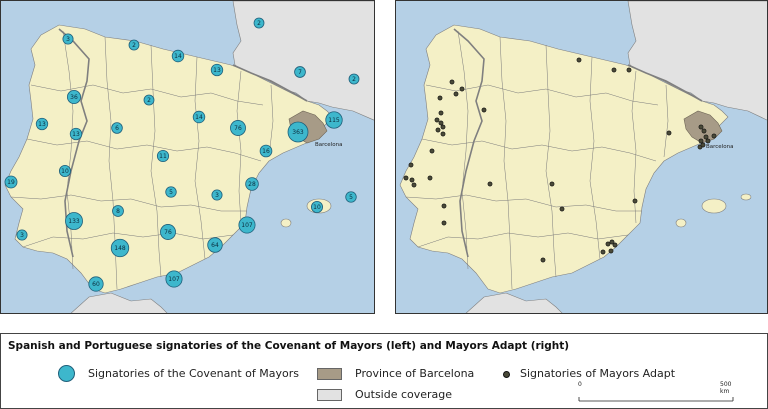 The image size is (768, 409). I want to click on covenant-bubble: 28, so click(252, 184).